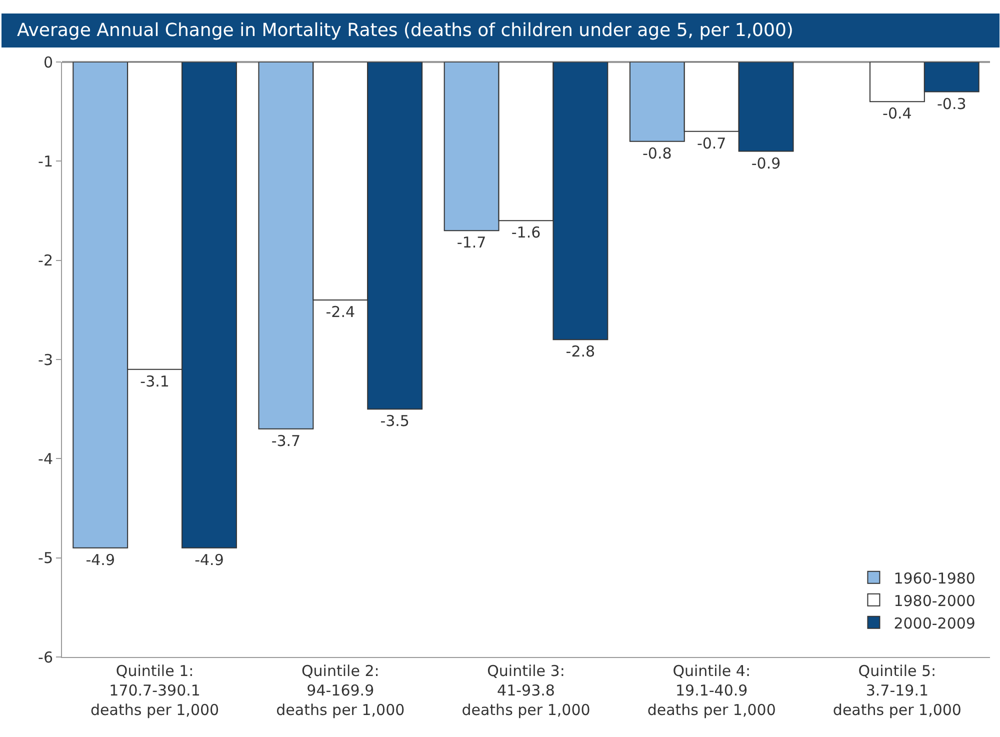 This screenshot has width=1000, height=737. Describe the element at coordinates (155, 381) in the screenshot. I see `data-label: -3.1` at that location.